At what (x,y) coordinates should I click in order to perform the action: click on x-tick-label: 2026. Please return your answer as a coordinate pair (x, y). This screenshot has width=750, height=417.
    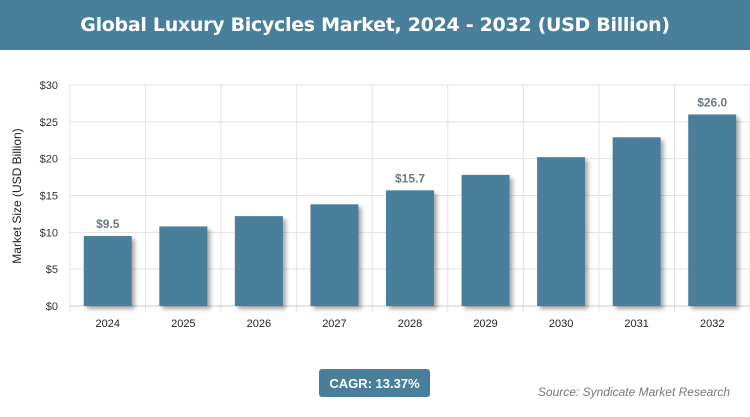
    Looking at the image, I should click on (259, 324).